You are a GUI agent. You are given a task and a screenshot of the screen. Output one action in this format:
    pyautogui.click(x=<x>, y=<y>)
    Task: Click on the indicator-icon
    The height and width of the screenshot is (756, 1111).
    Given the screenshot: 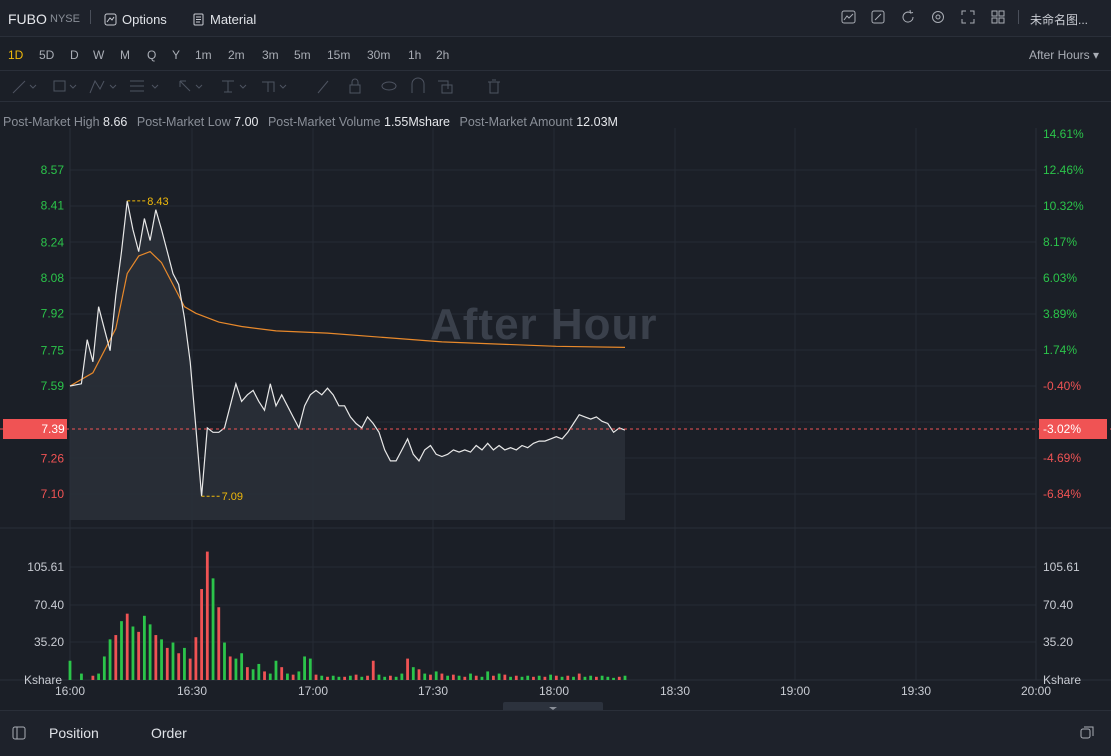 What is the action you would take?
    pyautogui.click(x=848, y=17)
    